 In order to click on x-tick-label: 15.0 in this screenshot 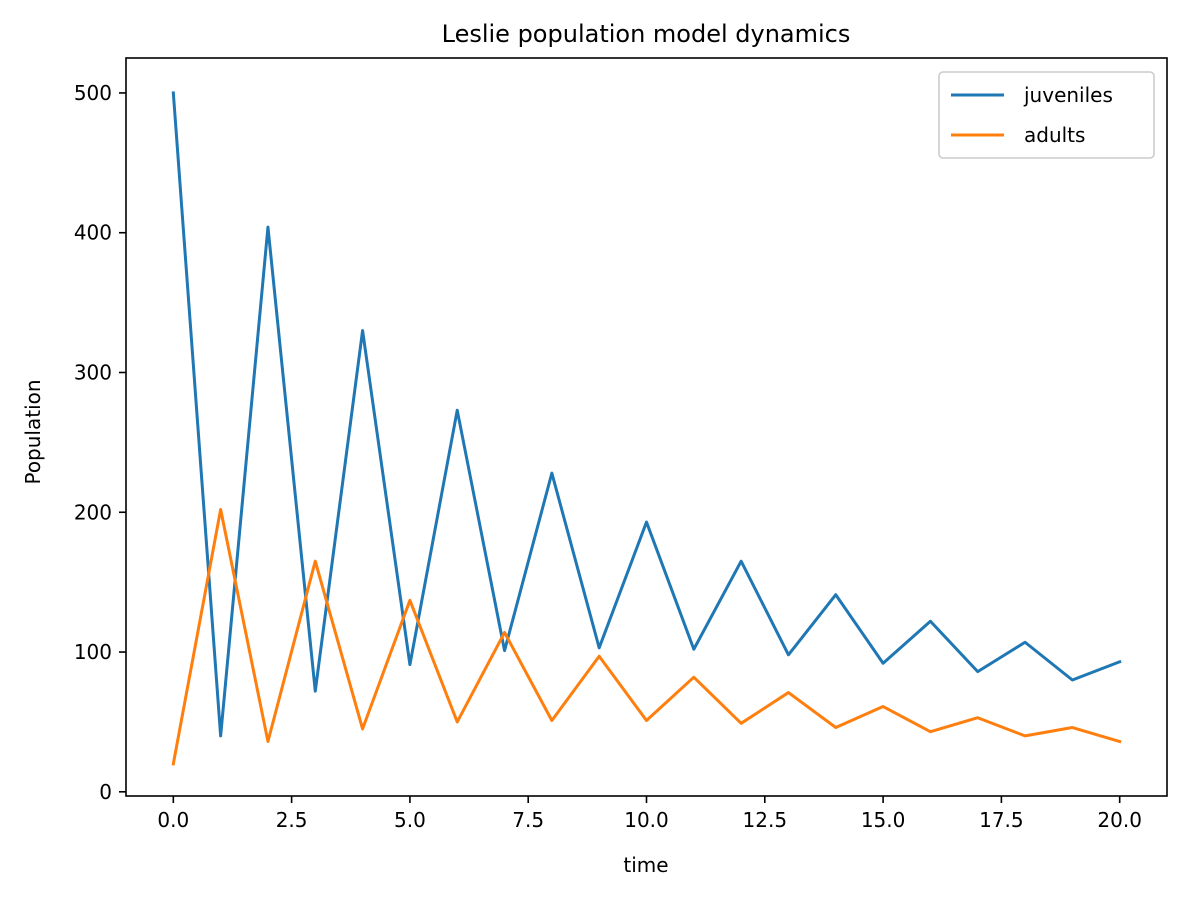, I will do `click(883, 820)`.